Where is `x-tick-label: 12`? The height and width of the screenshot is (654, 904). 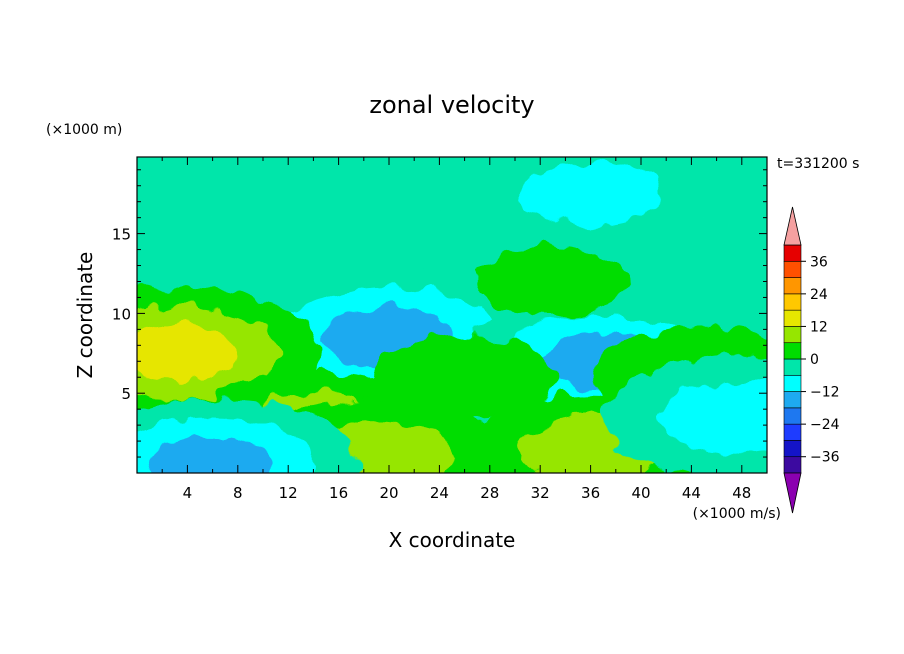
x-tick-label: 12 is located at coordinates (288, 493).